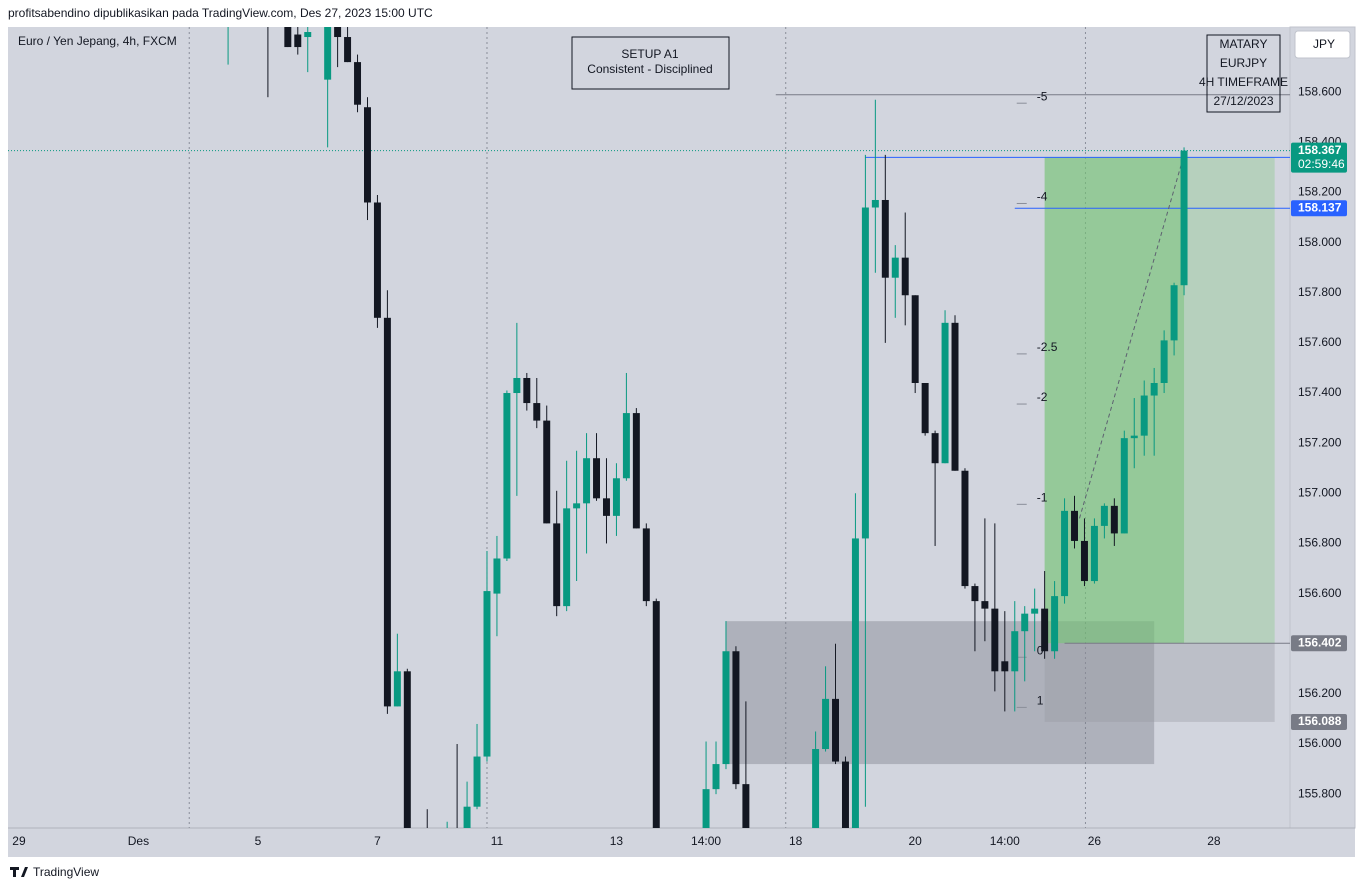 The image size is (1364, 891). I want to click on y-tick-label: 158.000, so click(1320, 242).